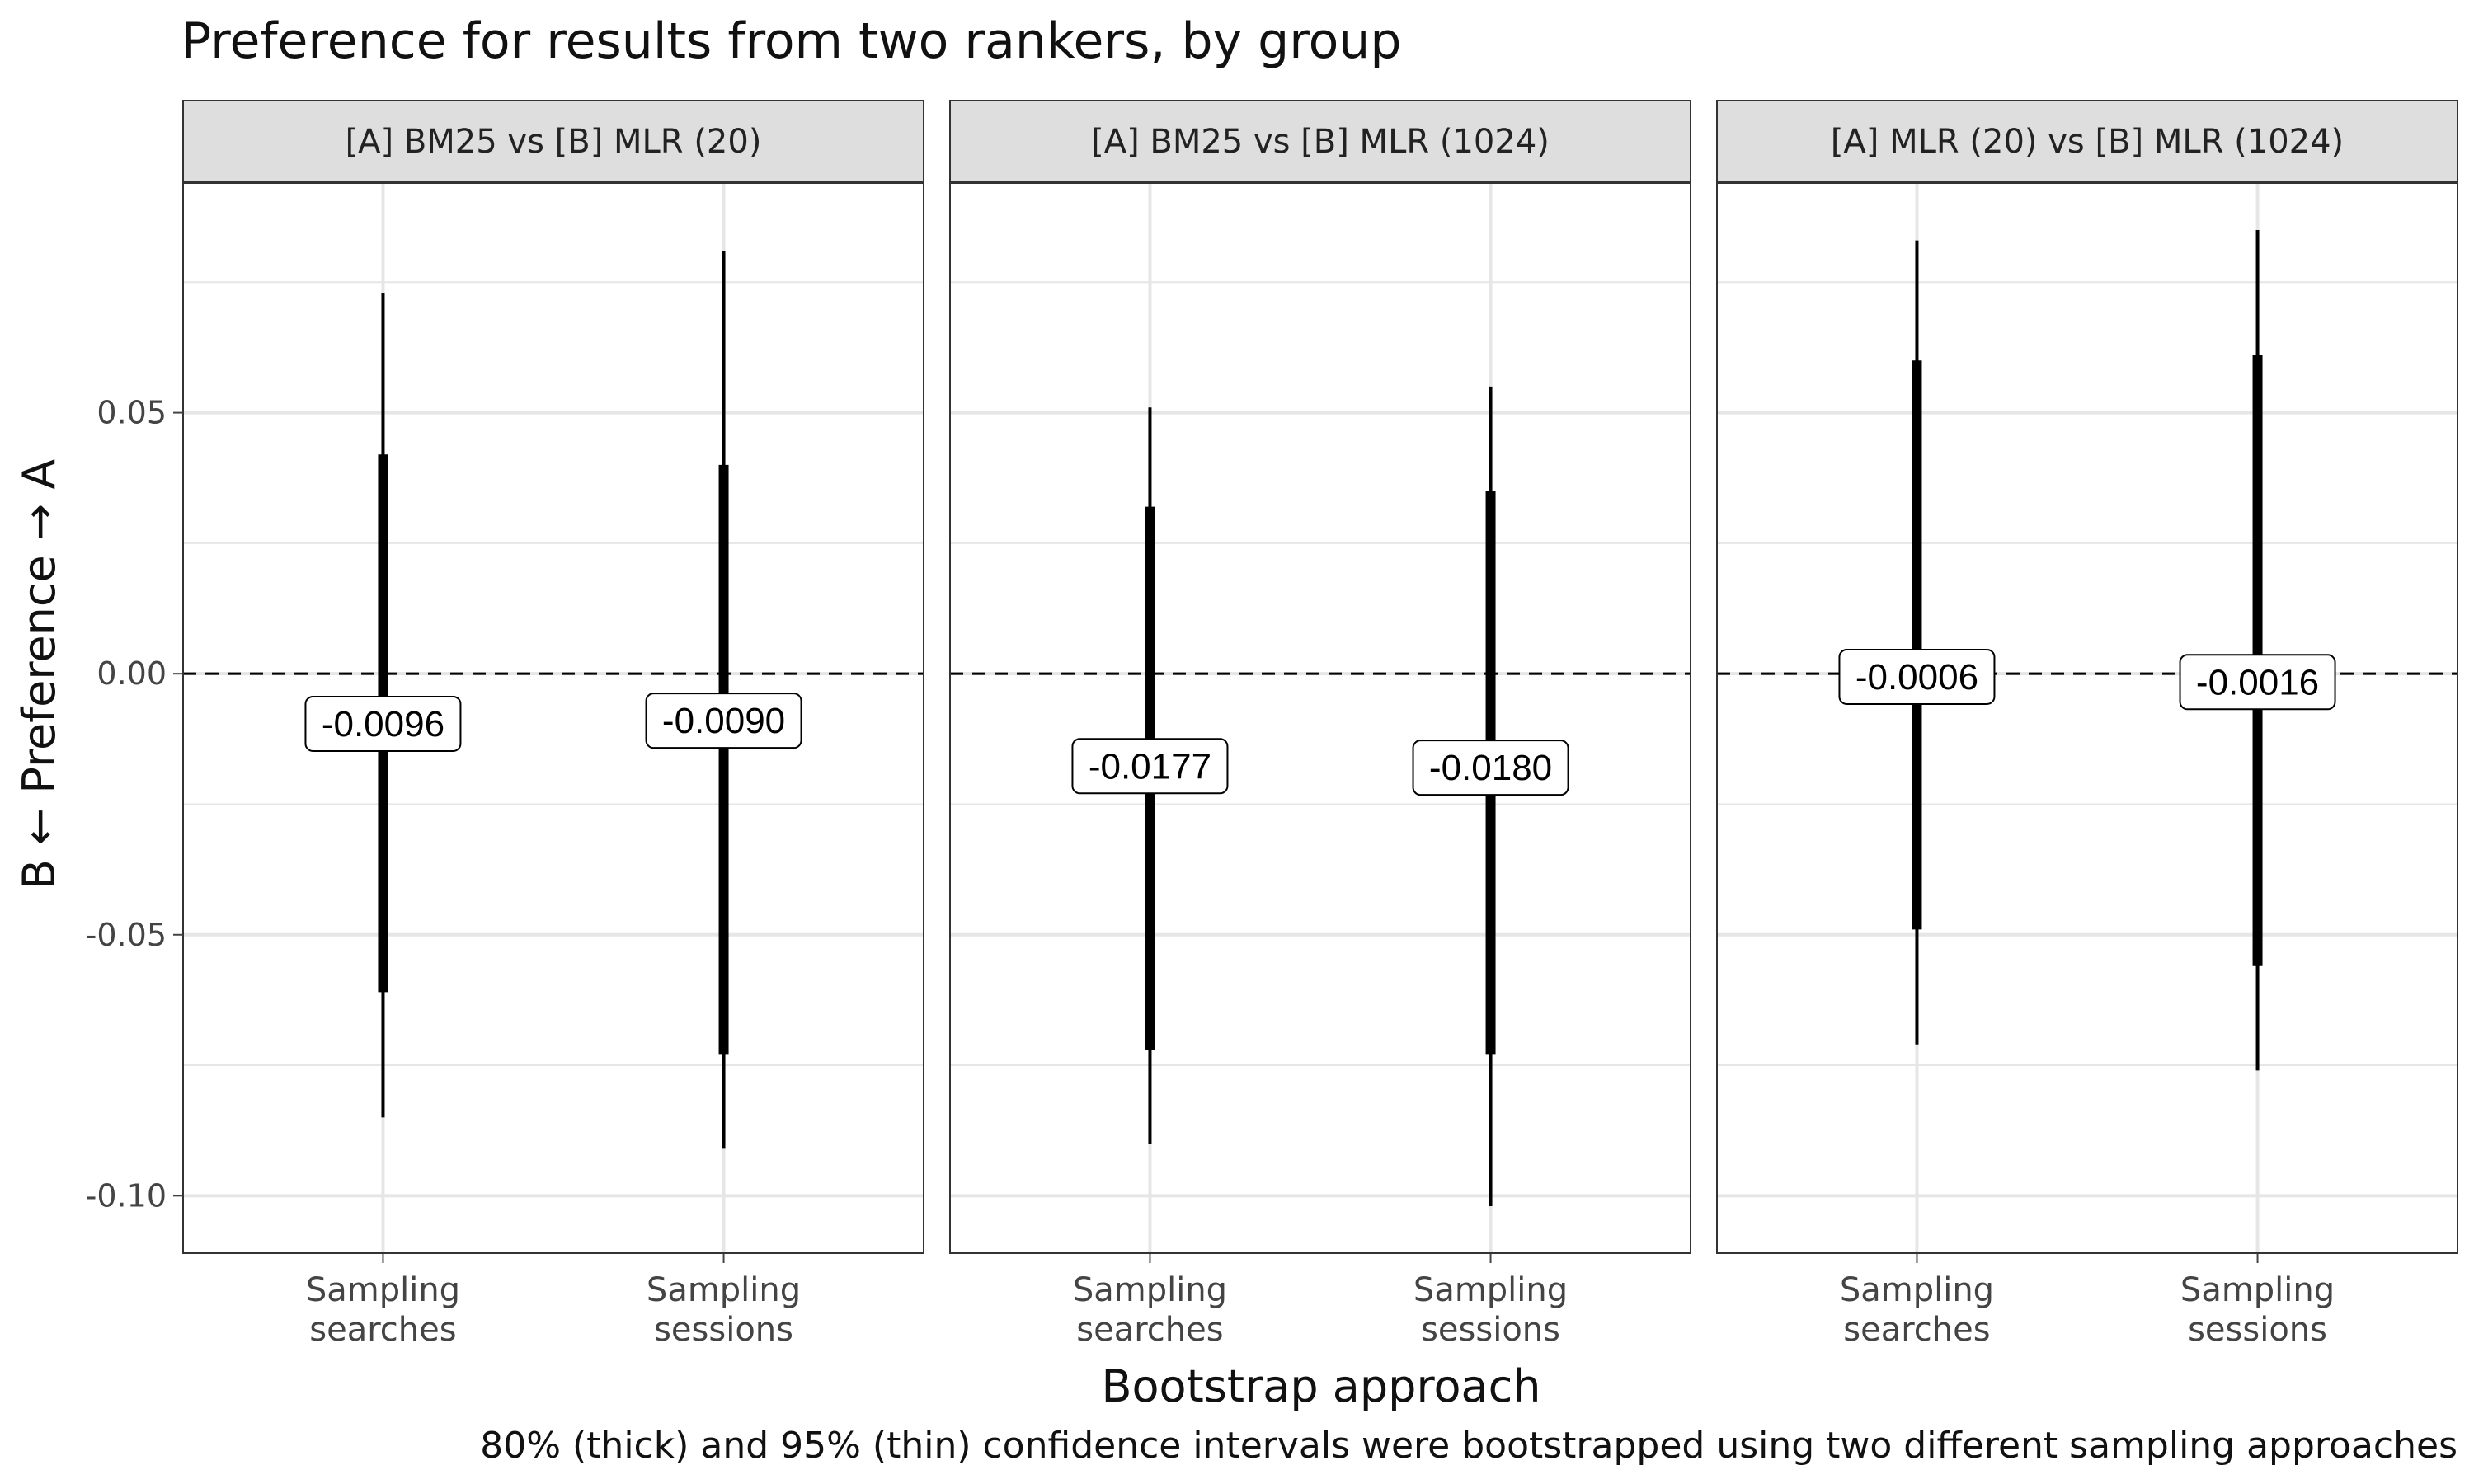 The height and width of the screenshot is (1484, 2474). I want to click on estimate-label: -0.0006, so click(1917, 677).